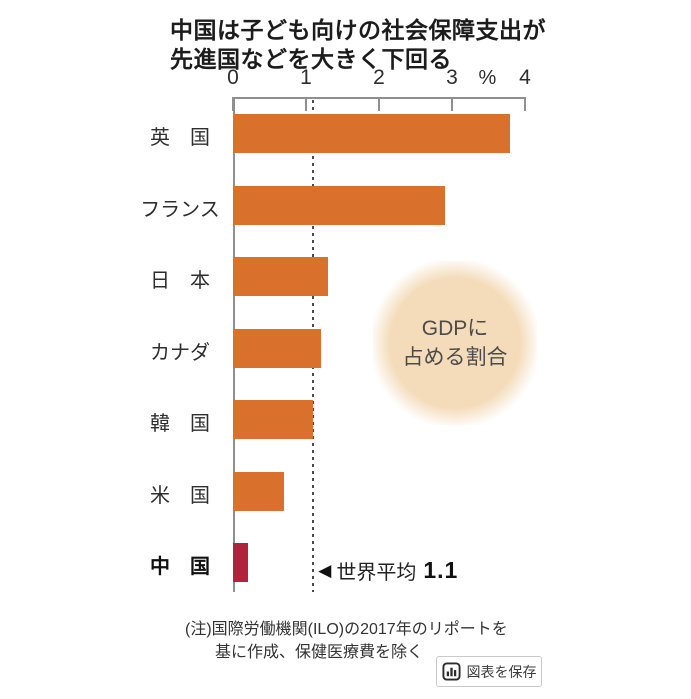  Describe the element at coordinates (180, 352) in the screenshot. I see `bar-label-カナダ: カナダ` at that location.